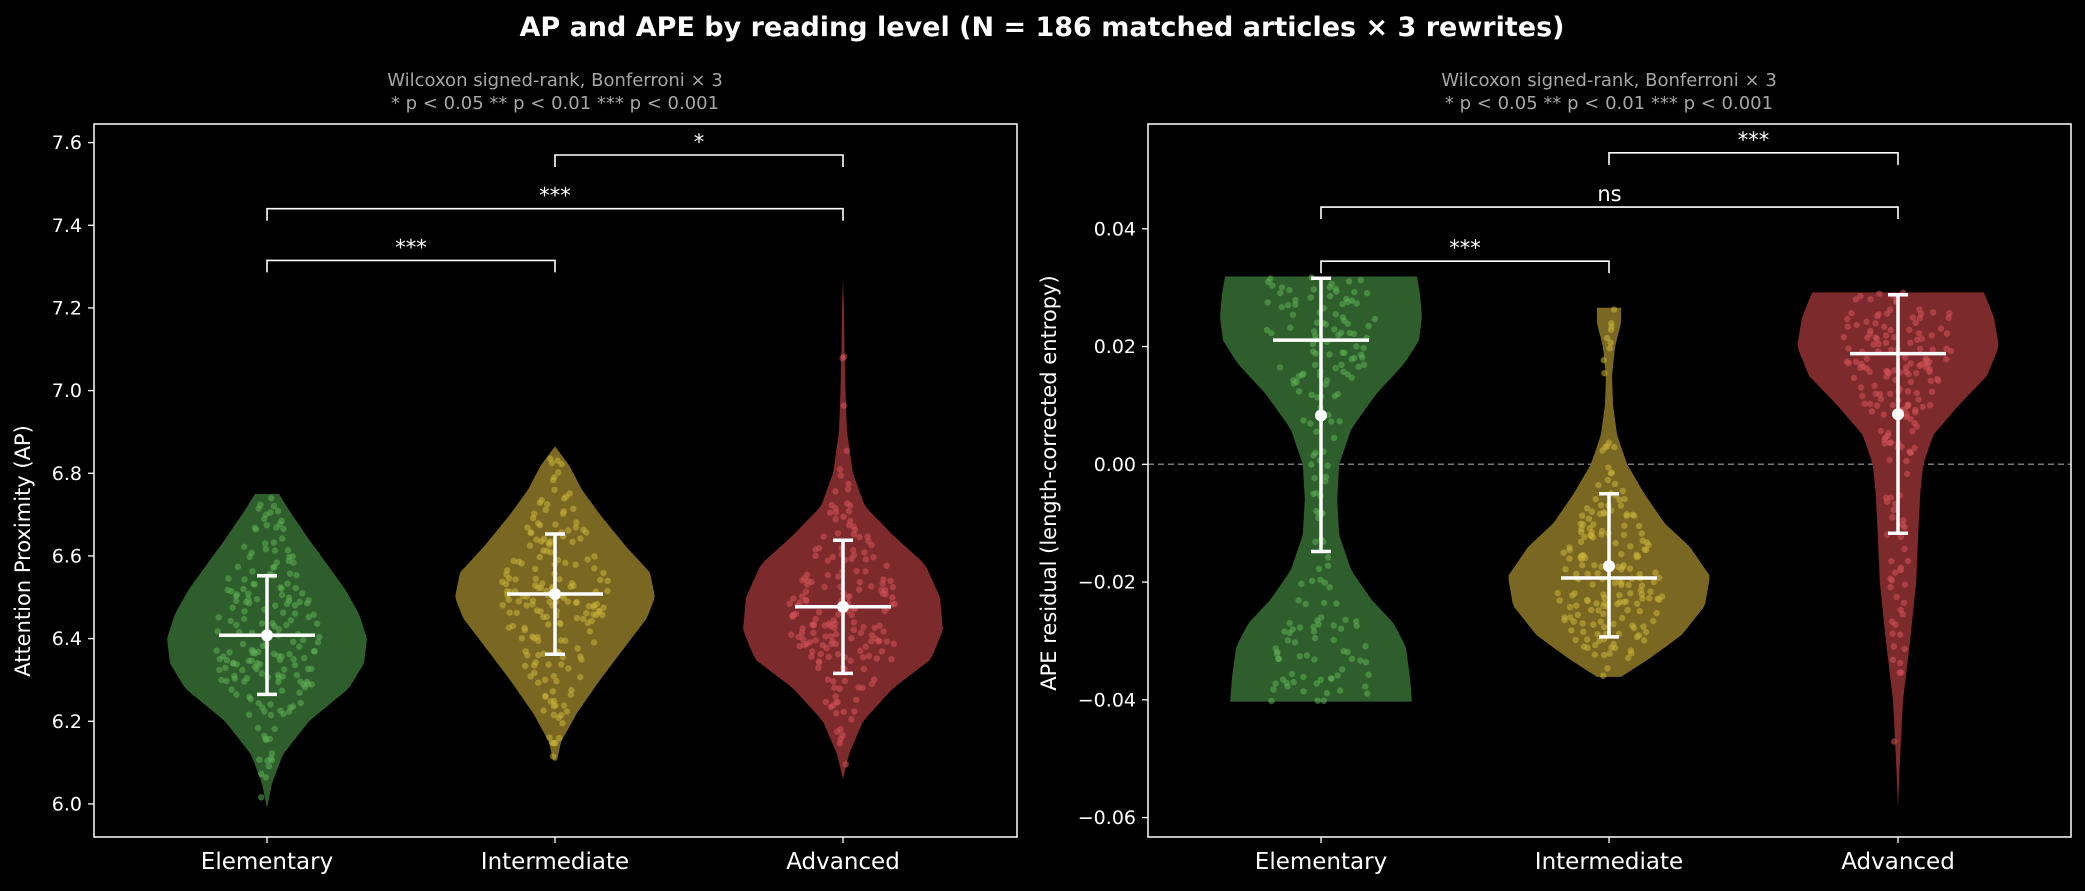  I want to click on ap-y-tick-label: 6.2, so click(67, 722).